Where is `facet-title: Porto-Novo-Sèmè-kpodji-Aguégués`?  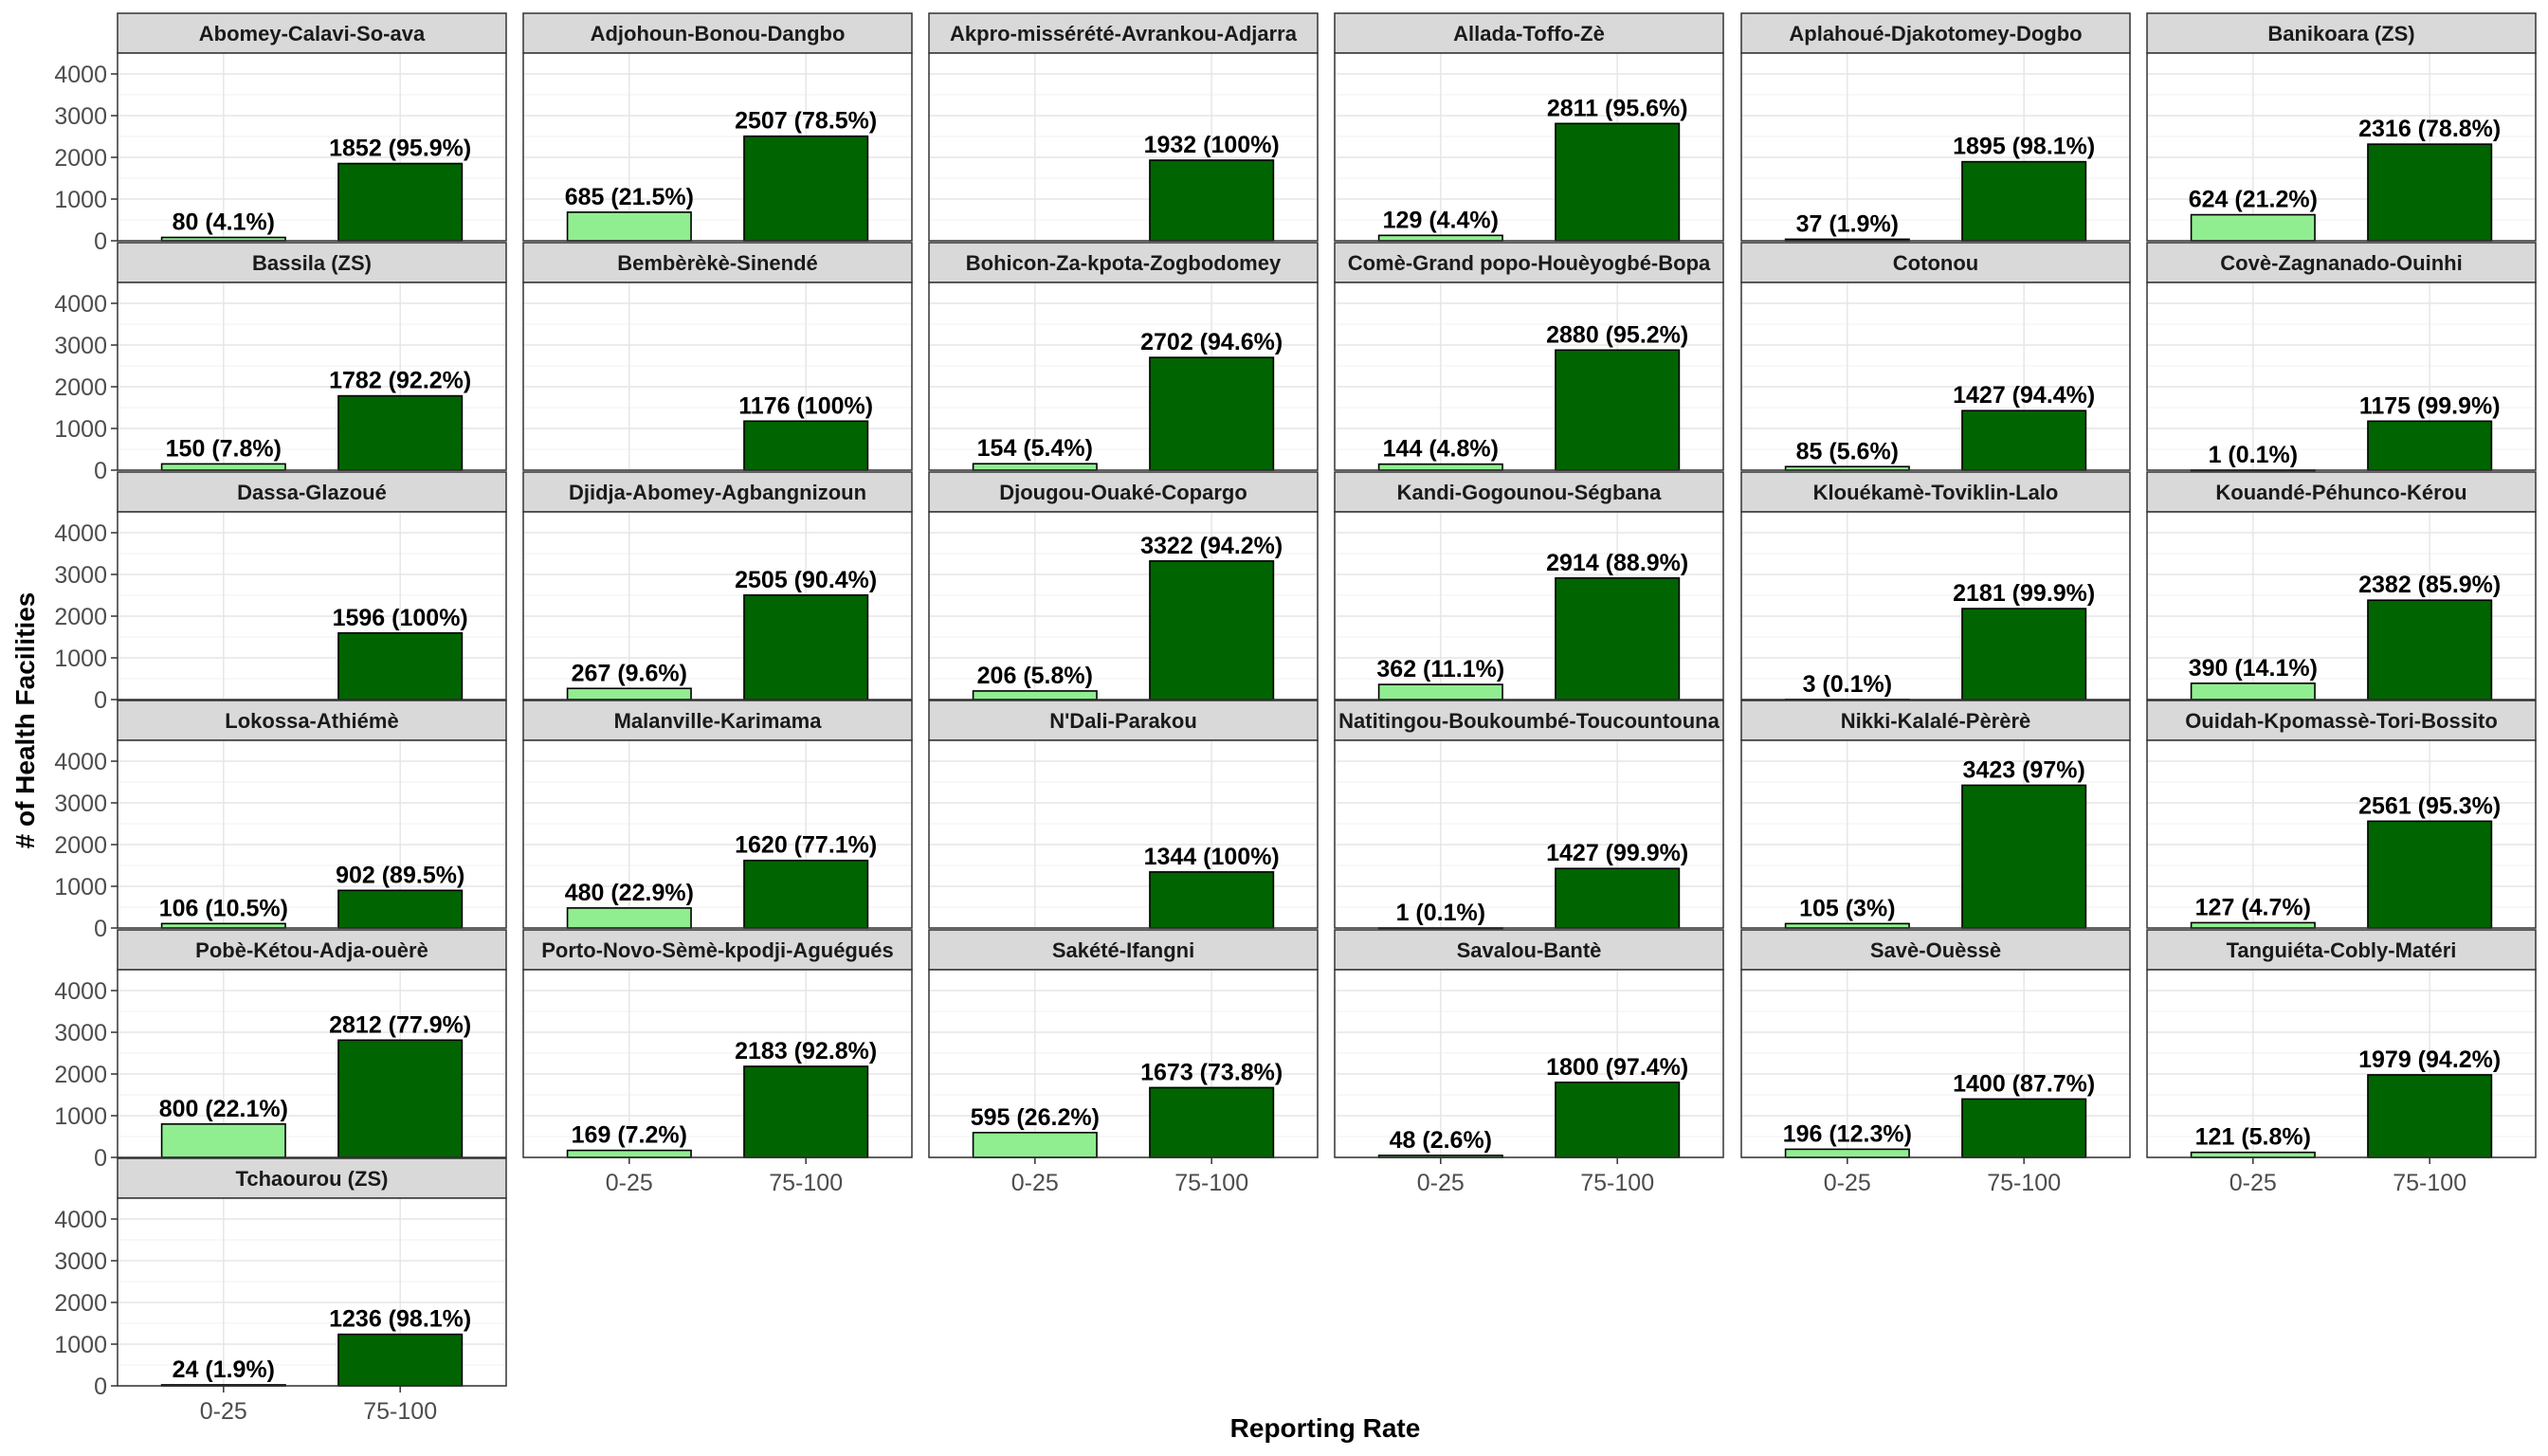 facet-title: Porto-Novo-Sèmè-kpodji-Aguégués is located at coordinates (717, 950).